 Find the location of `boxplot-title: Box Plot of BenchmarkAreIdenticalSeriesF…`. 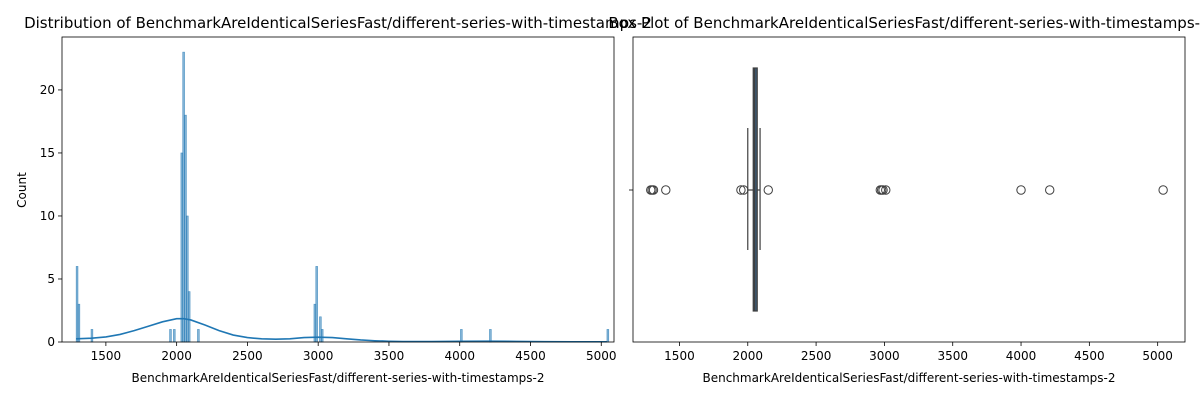

boxplot-title: Box Plot of BenchmarkAreIdenticalSeriesF… is located at coordinates (904, 23).